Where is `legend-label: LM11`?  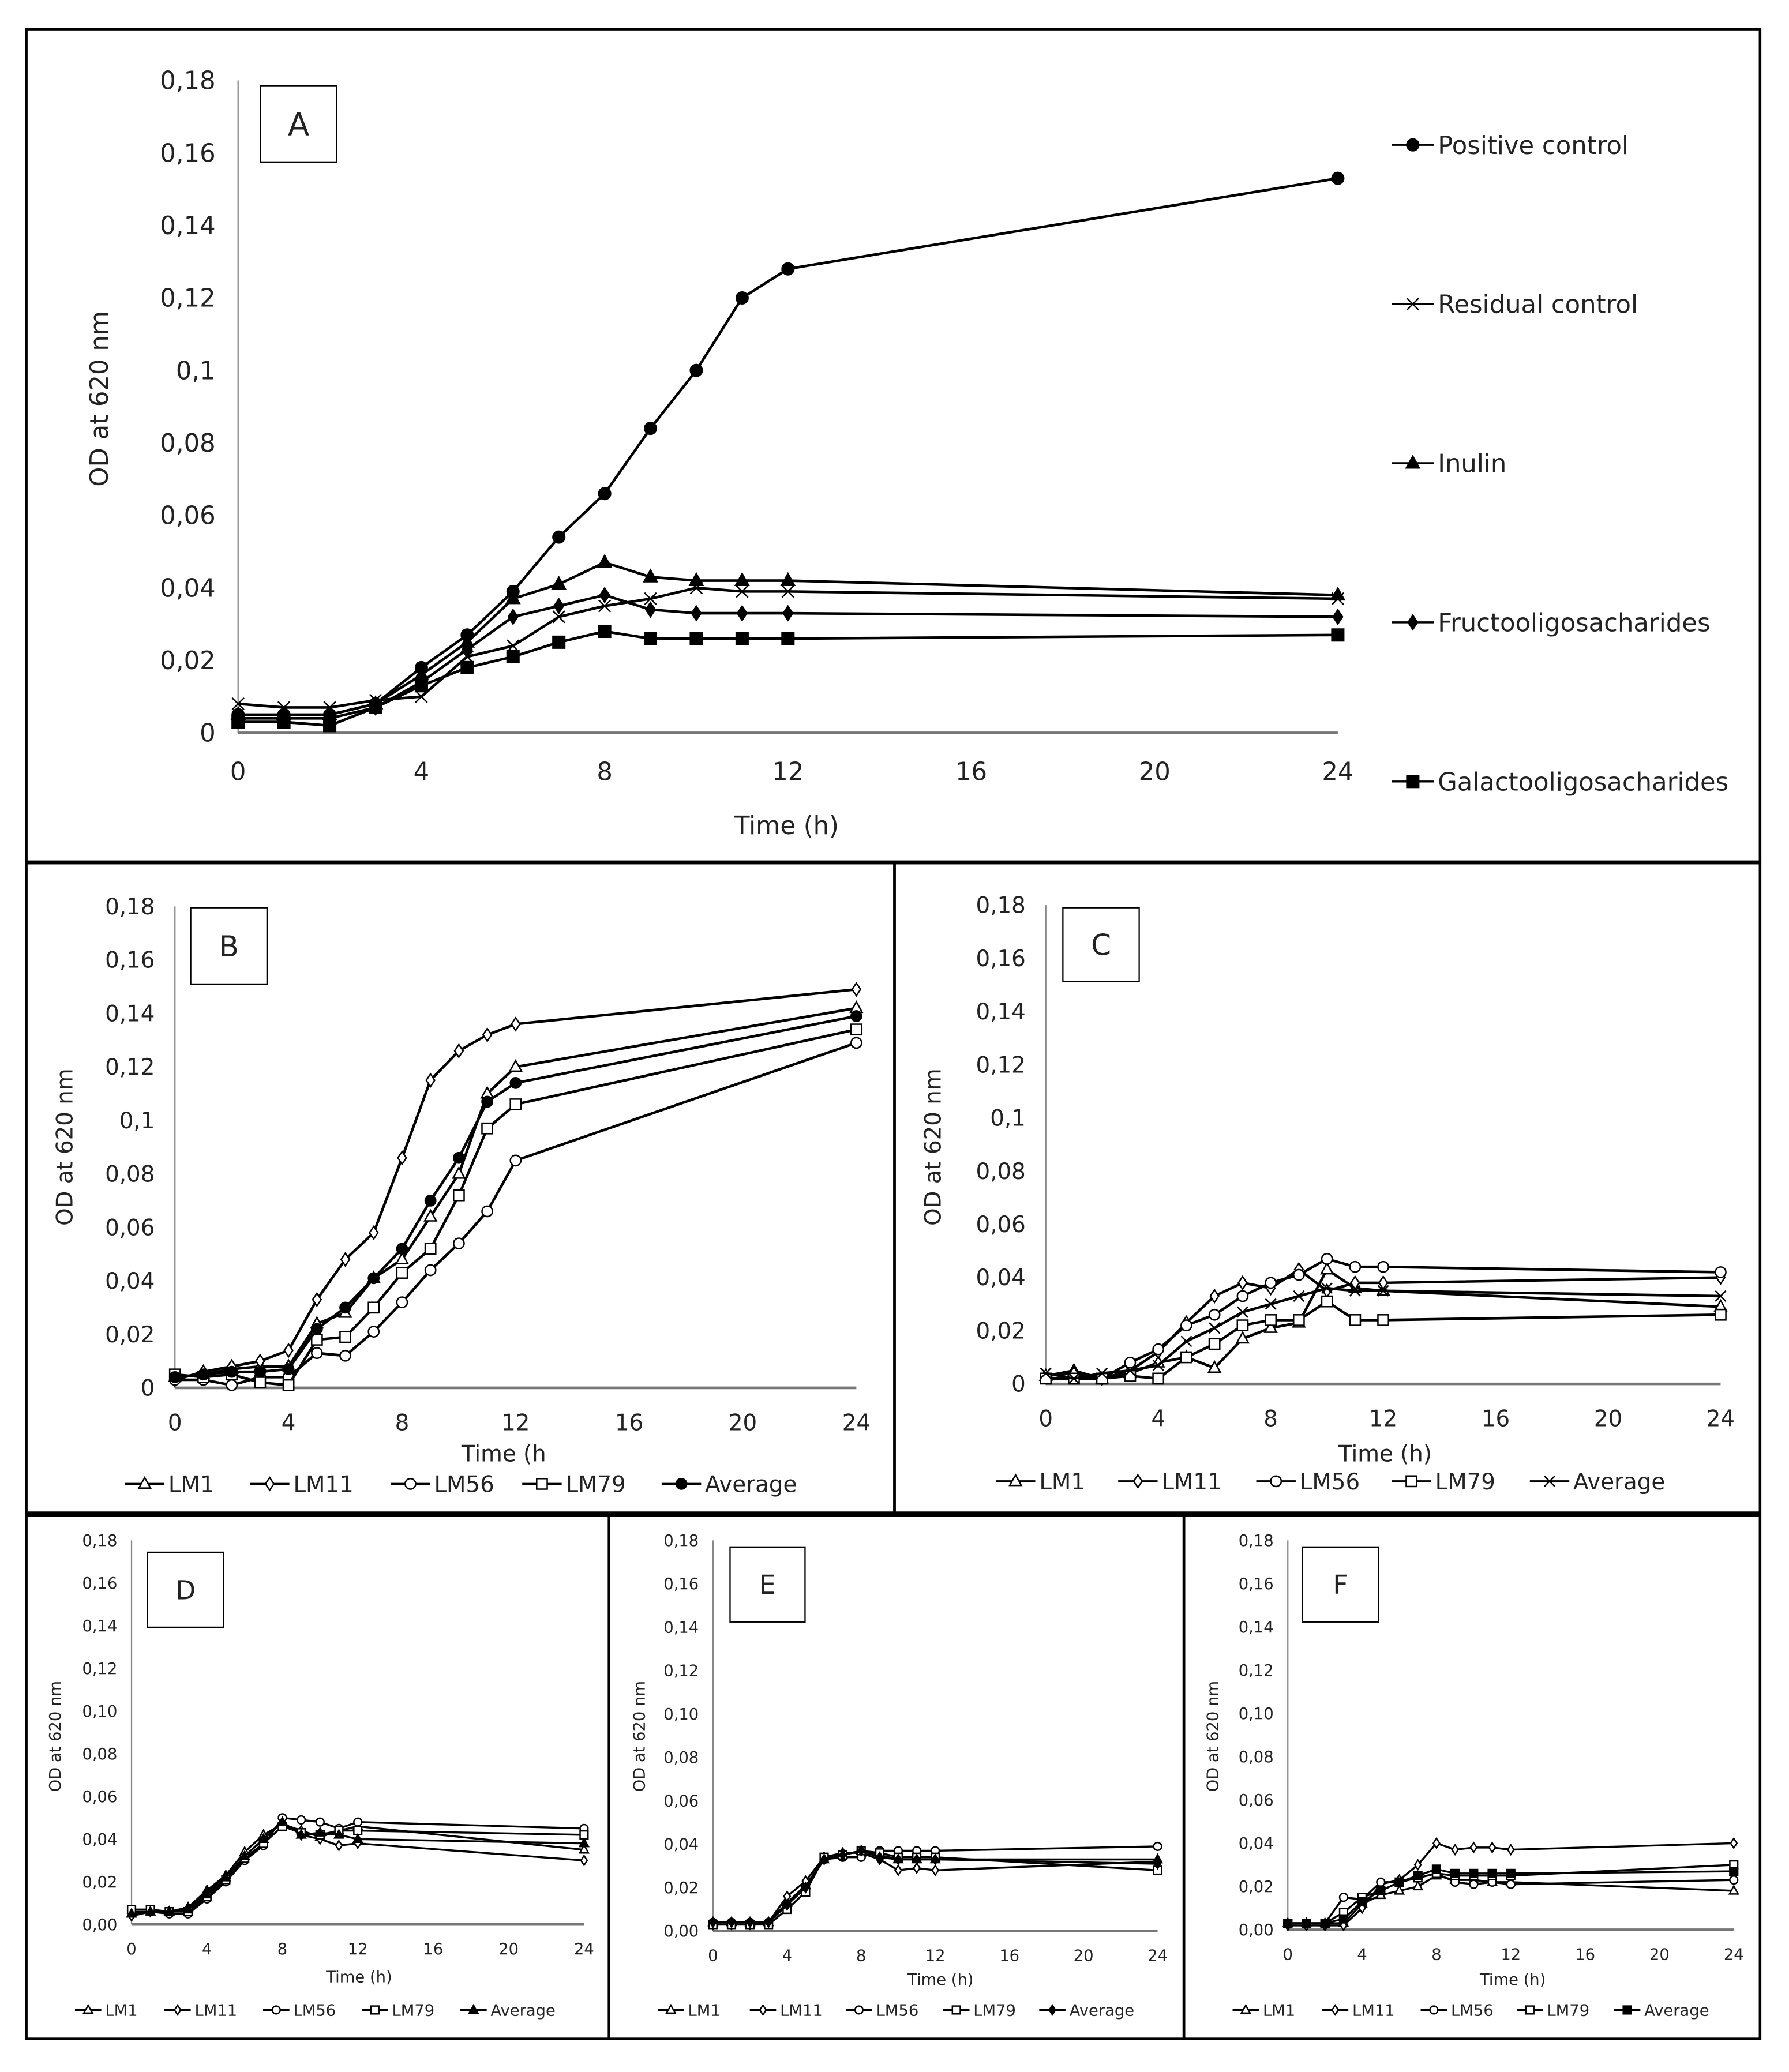
legend-label: LM11 is located at coordinates (1373, 2011).